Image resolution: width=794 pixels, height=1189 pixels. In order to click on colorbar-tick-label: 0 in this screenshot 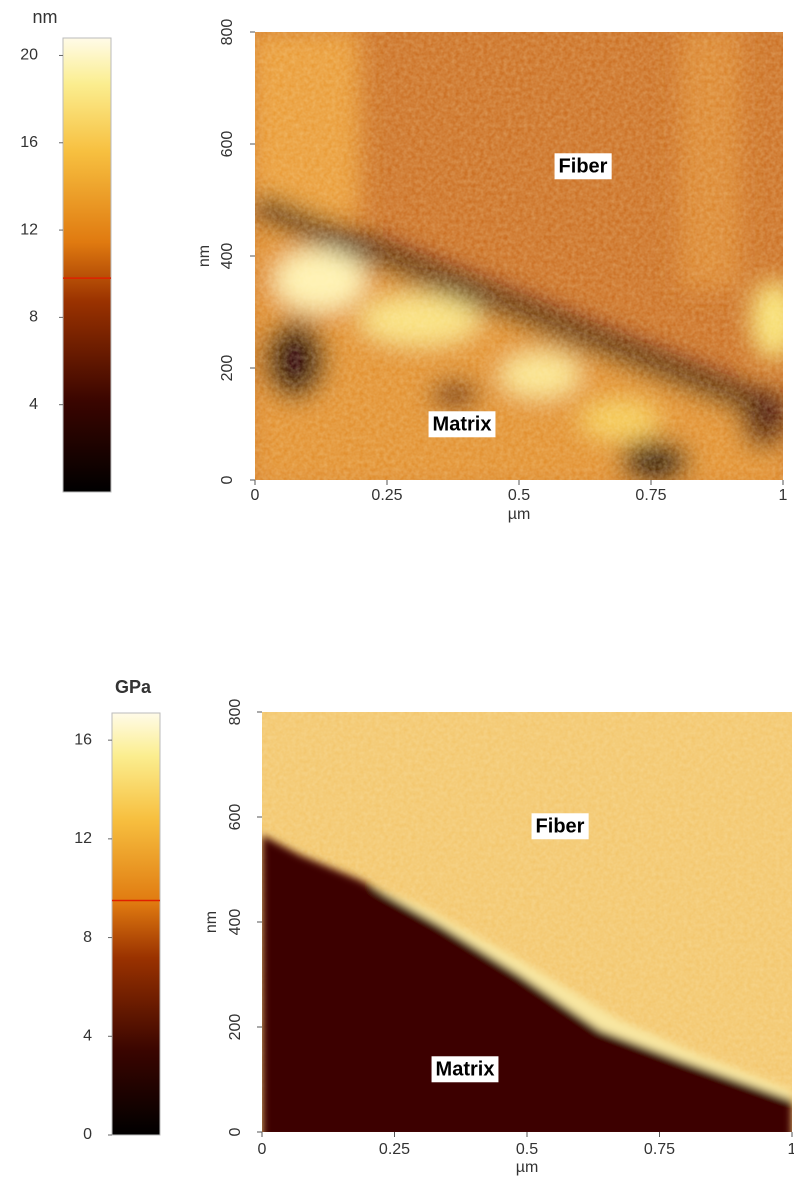, I will do `click(87, 1134)`.